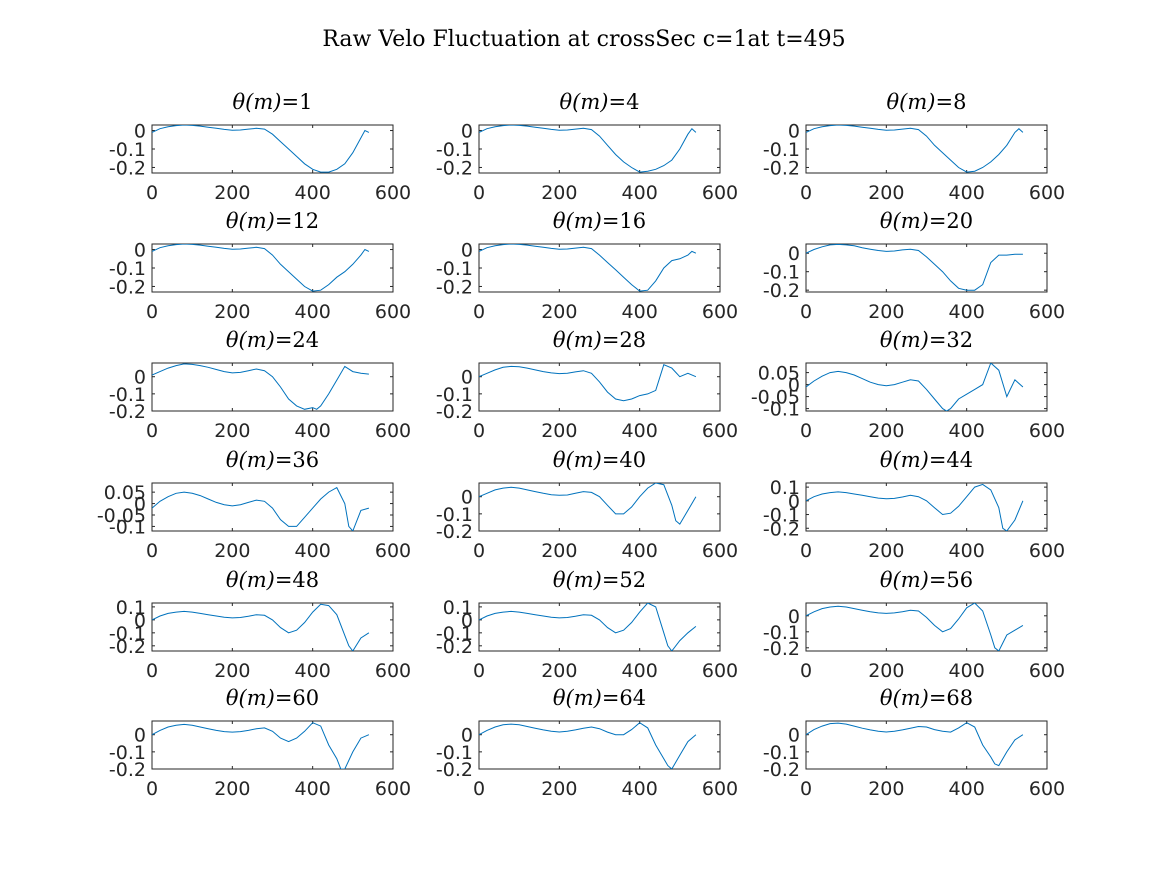 This screenshot has height=875, width=1167. What do you see at coordinates (624, 221) in the screenshot?
I see `subplot-title-value: =16` at bounding box center [624, 221].